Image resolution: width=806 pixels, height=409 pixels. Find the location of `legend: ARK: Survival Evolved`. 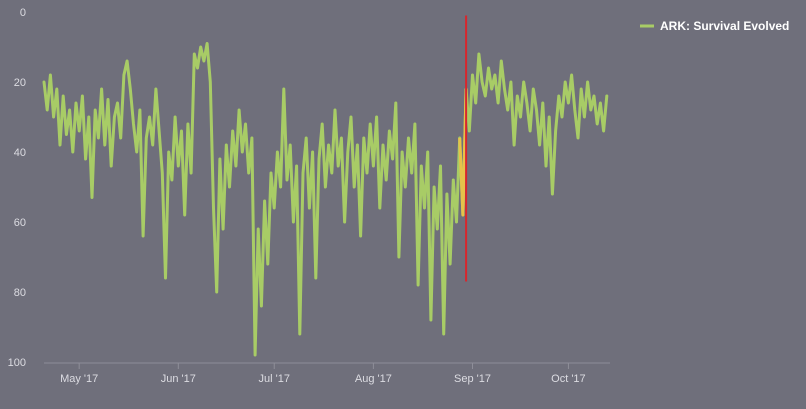

legend: ARK: Survival Evolved is located at coordinates (714, 26).